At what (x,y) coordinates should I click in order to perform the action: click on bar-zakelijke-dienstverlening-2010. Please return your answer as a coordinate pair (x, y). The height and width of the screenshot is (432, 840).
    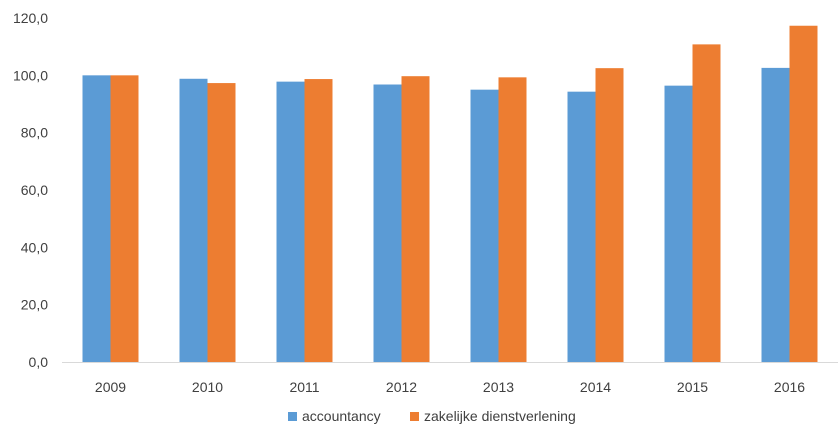
    Looking at the image, I should click on (221, 222).